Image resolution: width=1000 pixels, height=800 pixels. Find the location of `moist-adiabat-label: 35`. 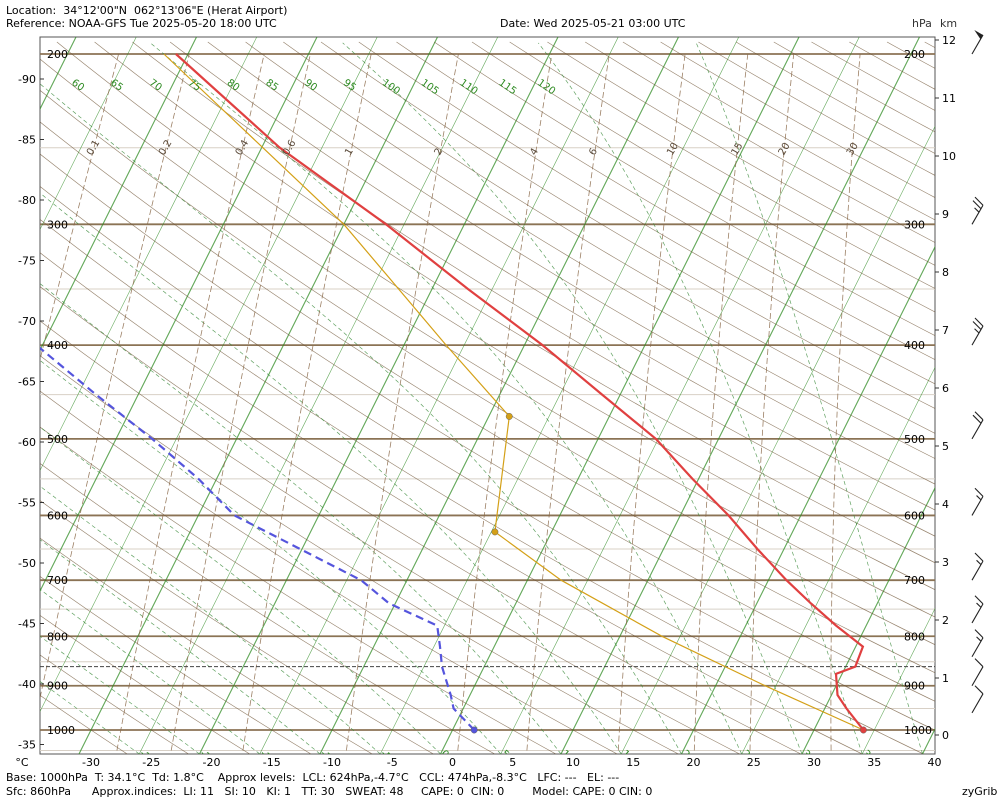

moist-adiabat-label: 35 is located at coordinates (868, 756).